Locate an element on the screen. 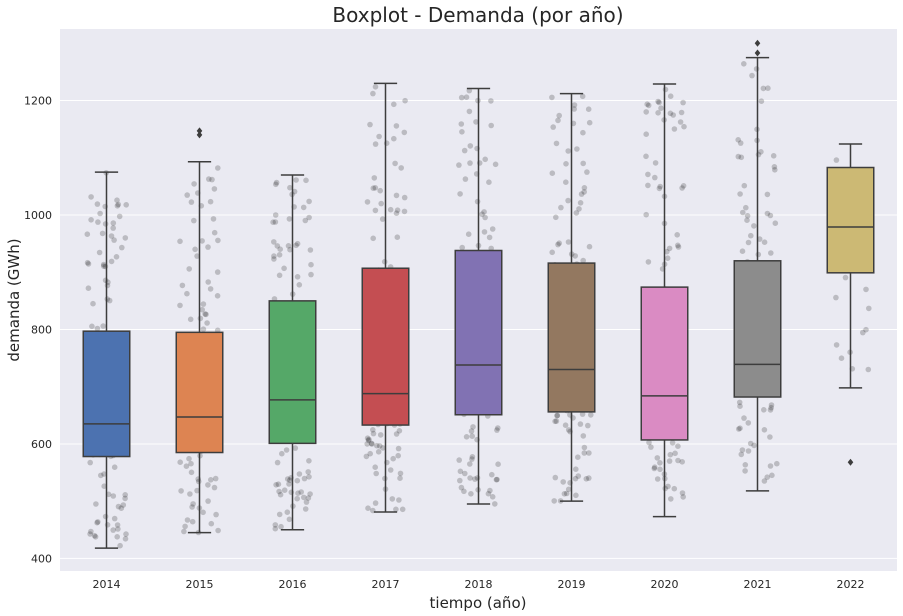  y-axis-label: demanda (GWh) is located at coordinates (14, 299).